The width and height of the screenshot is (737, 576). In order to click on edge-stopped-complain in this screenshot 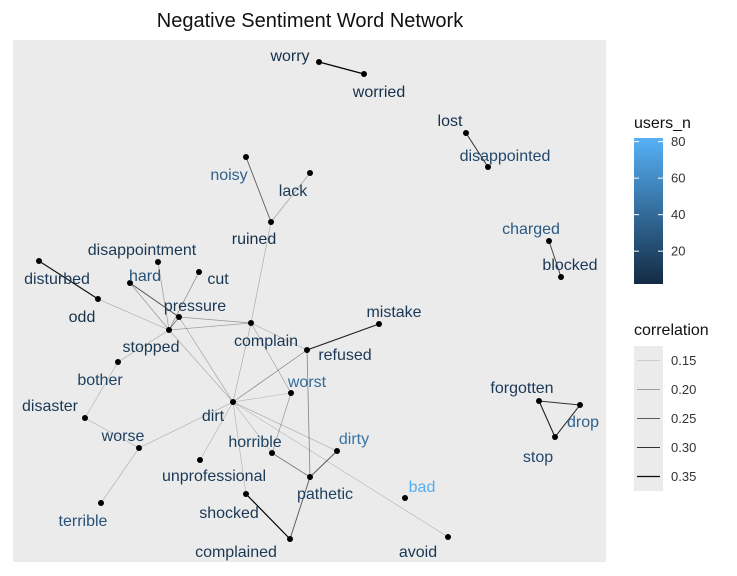, I will do `click(210, 326)`.